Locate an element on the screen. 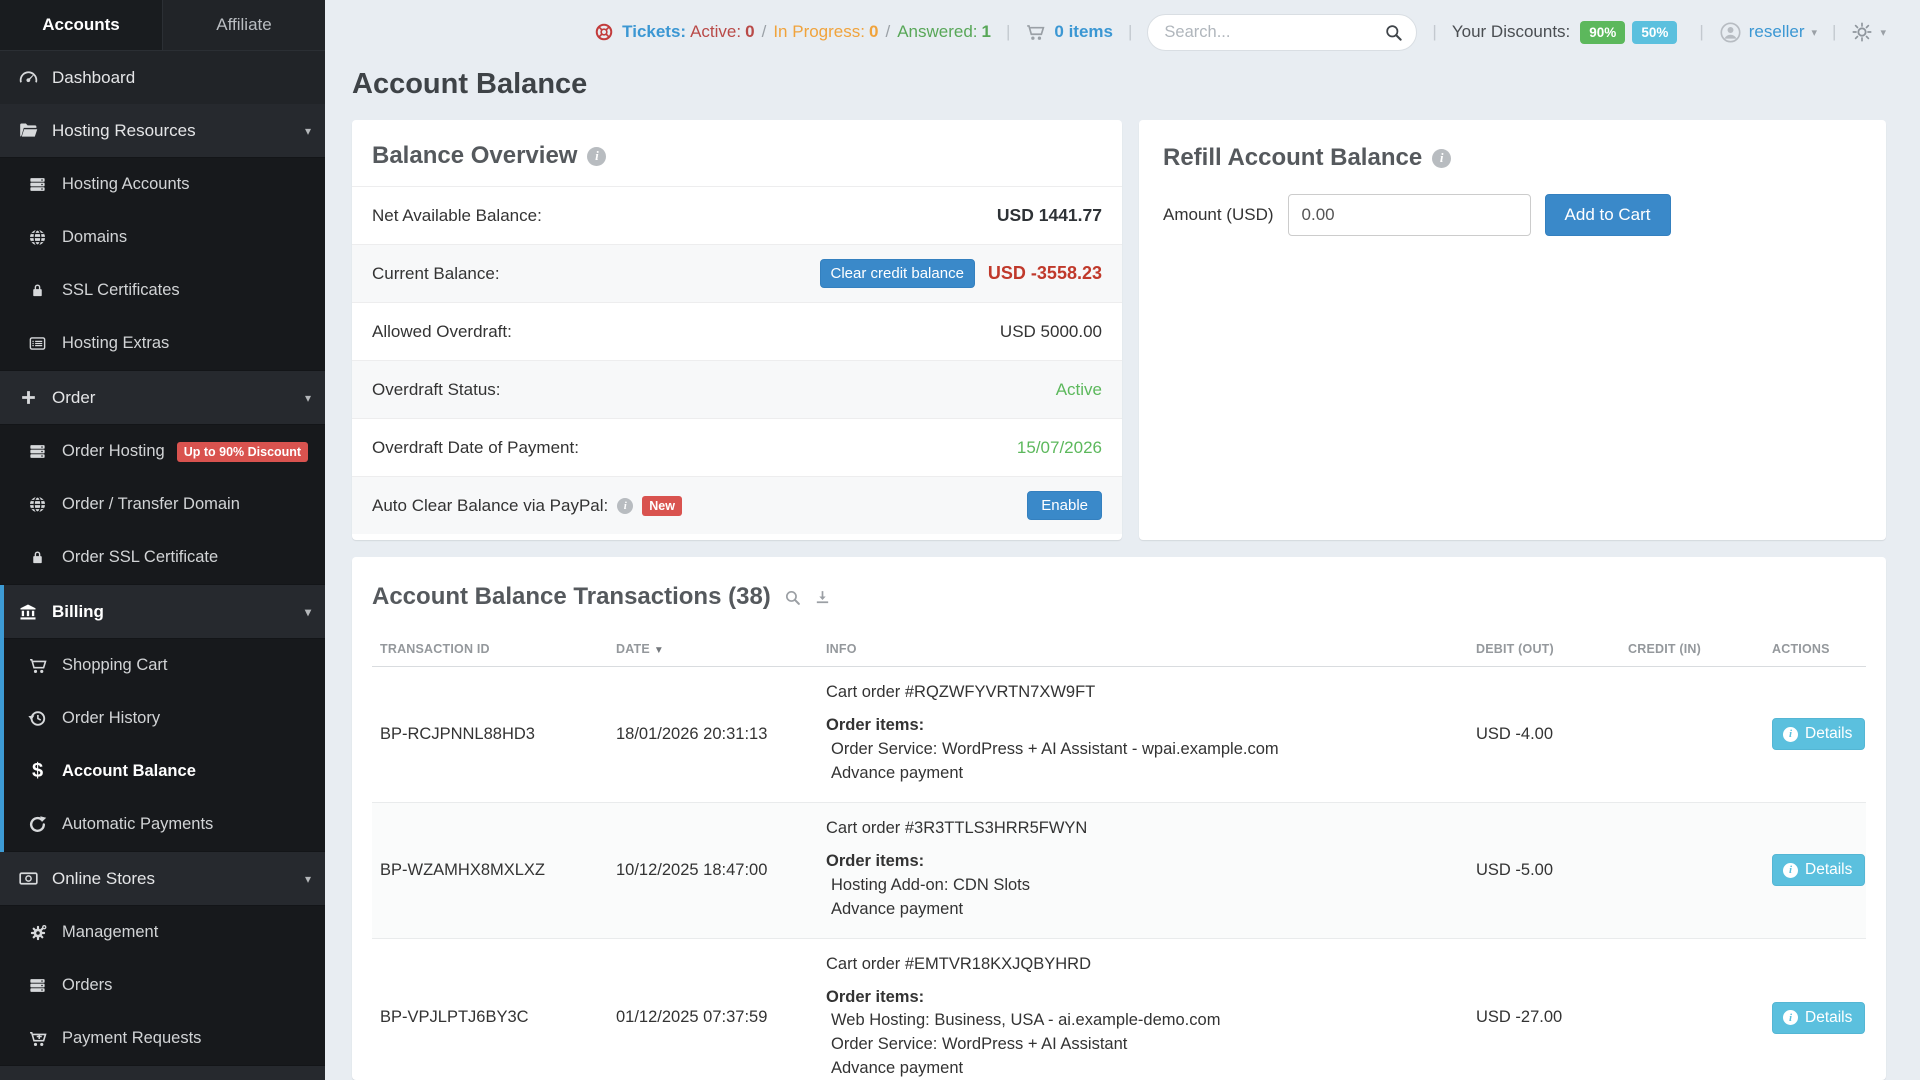 The image size is (1920, 1080). tickets-active: Active: 0 is located at coordinates (722, 31).